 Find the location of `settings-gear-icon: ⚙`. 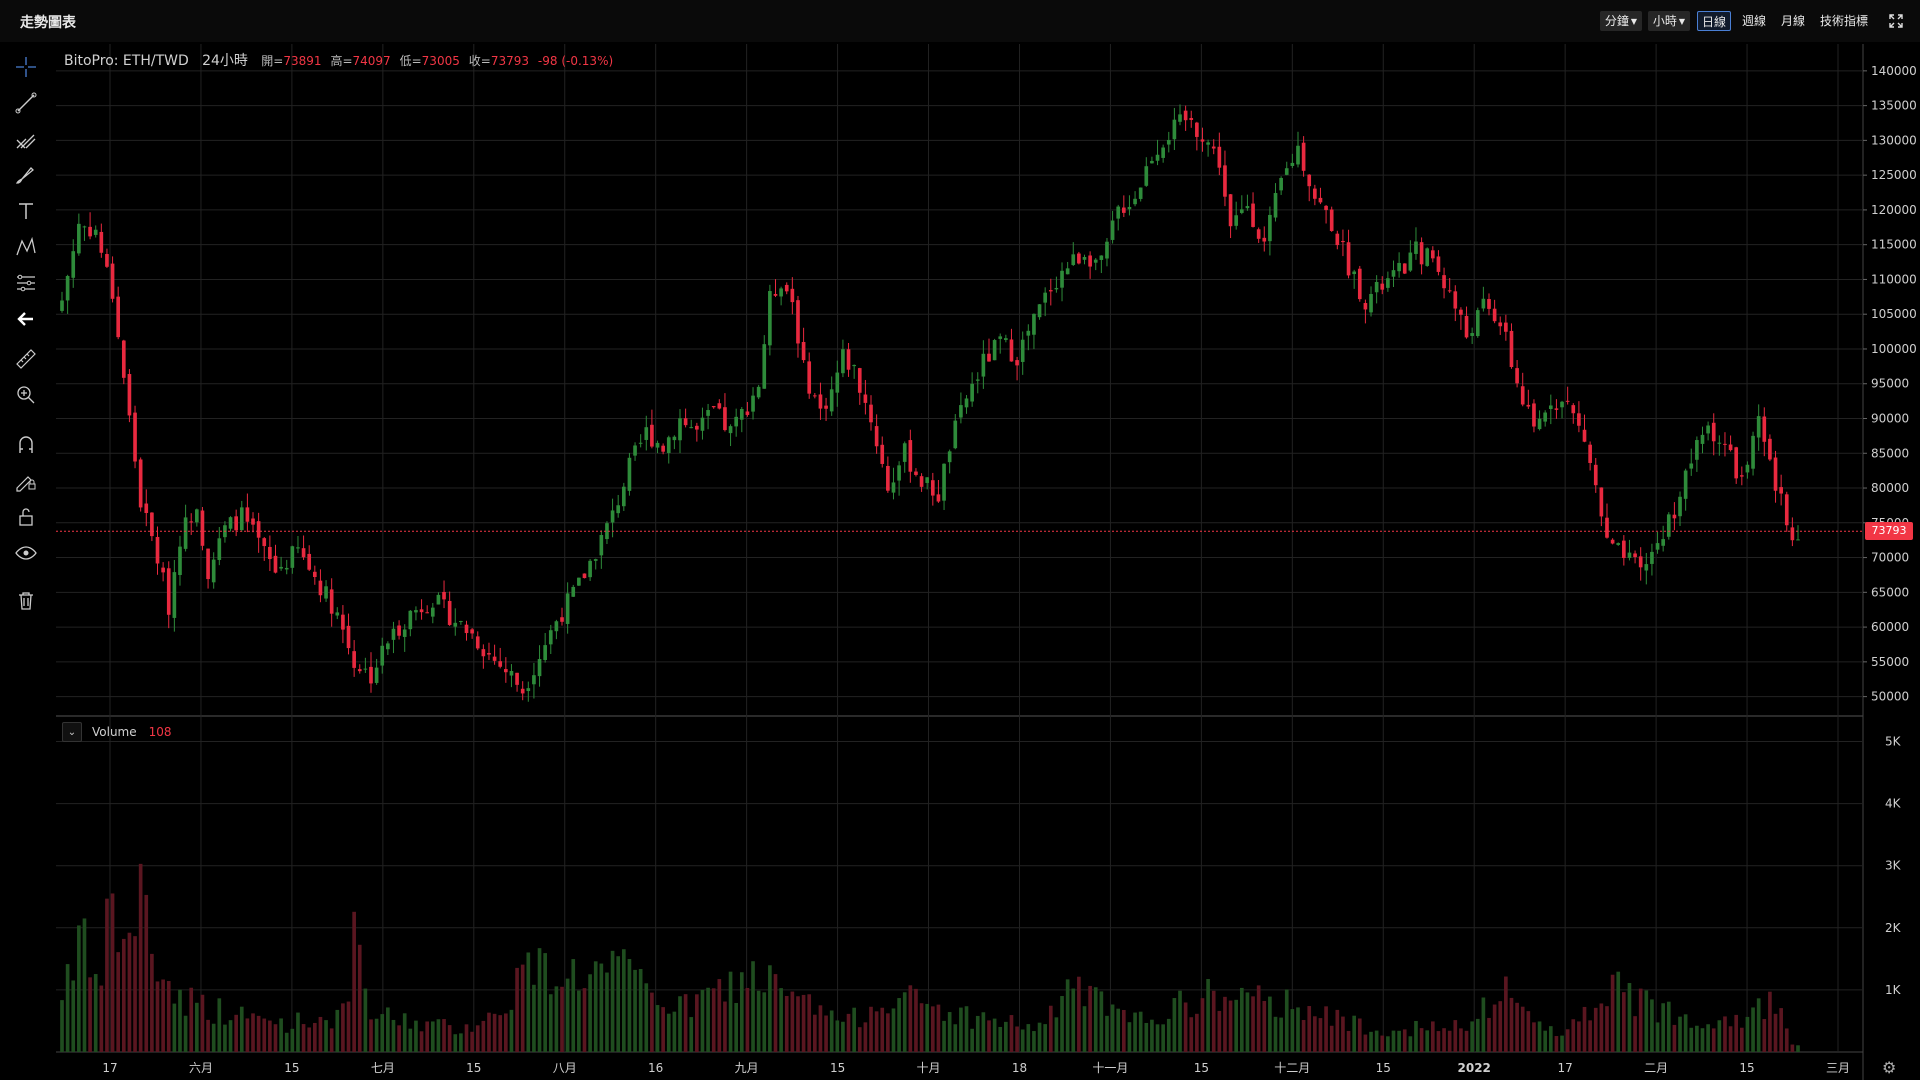

settings-gear-icon: ⚙ is located at coordinates (1889, 1067).